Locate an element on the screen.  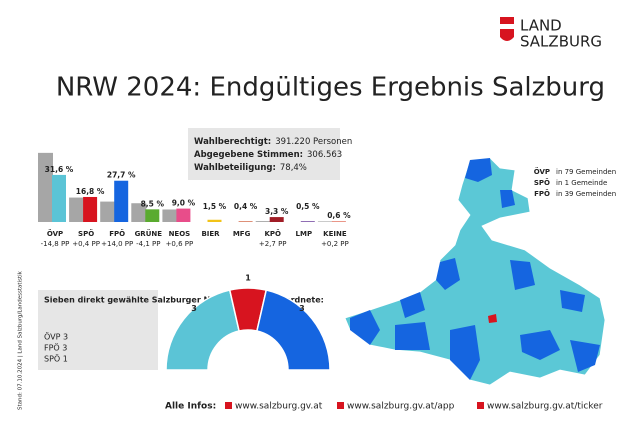
logo is located at coordinates (507, 29).